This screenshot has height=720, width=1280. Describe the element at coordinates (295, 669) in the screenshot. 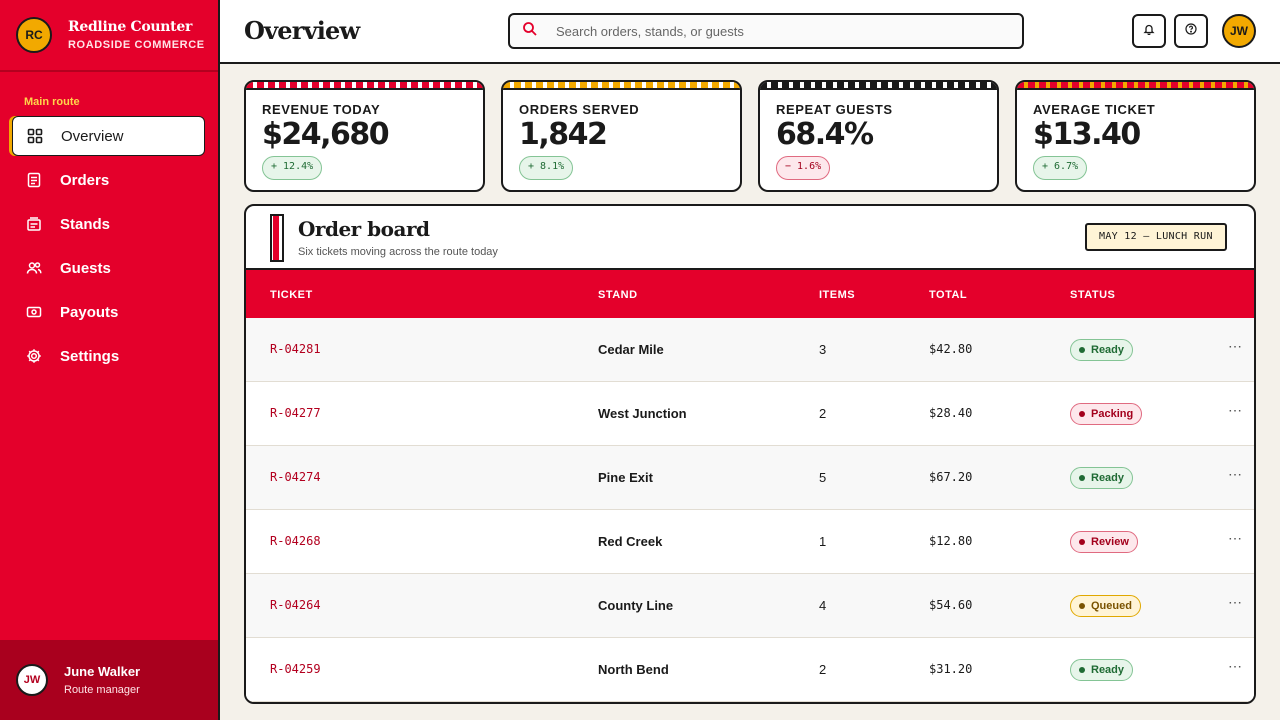

I see `ticket-id-link: R-04259` at that location.